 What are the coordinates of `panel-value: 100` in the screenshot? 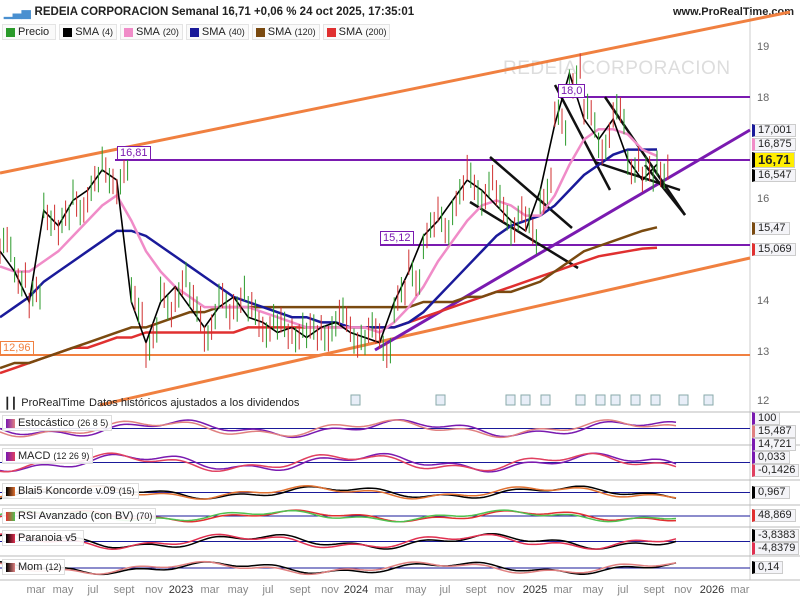 It's located at (766, 418).